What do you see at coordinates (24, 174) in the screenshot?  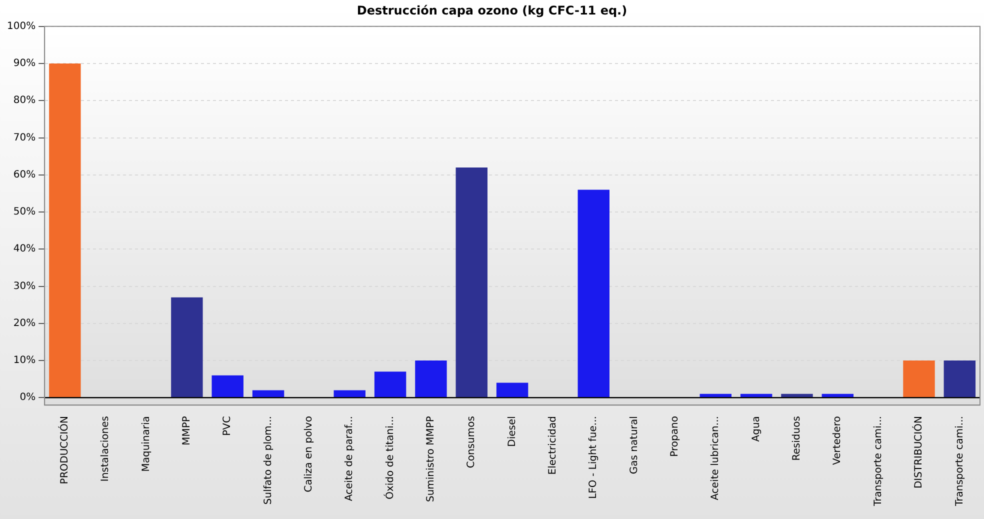 I see `y-tick-label: 60%` at bounding box center [24, 174].